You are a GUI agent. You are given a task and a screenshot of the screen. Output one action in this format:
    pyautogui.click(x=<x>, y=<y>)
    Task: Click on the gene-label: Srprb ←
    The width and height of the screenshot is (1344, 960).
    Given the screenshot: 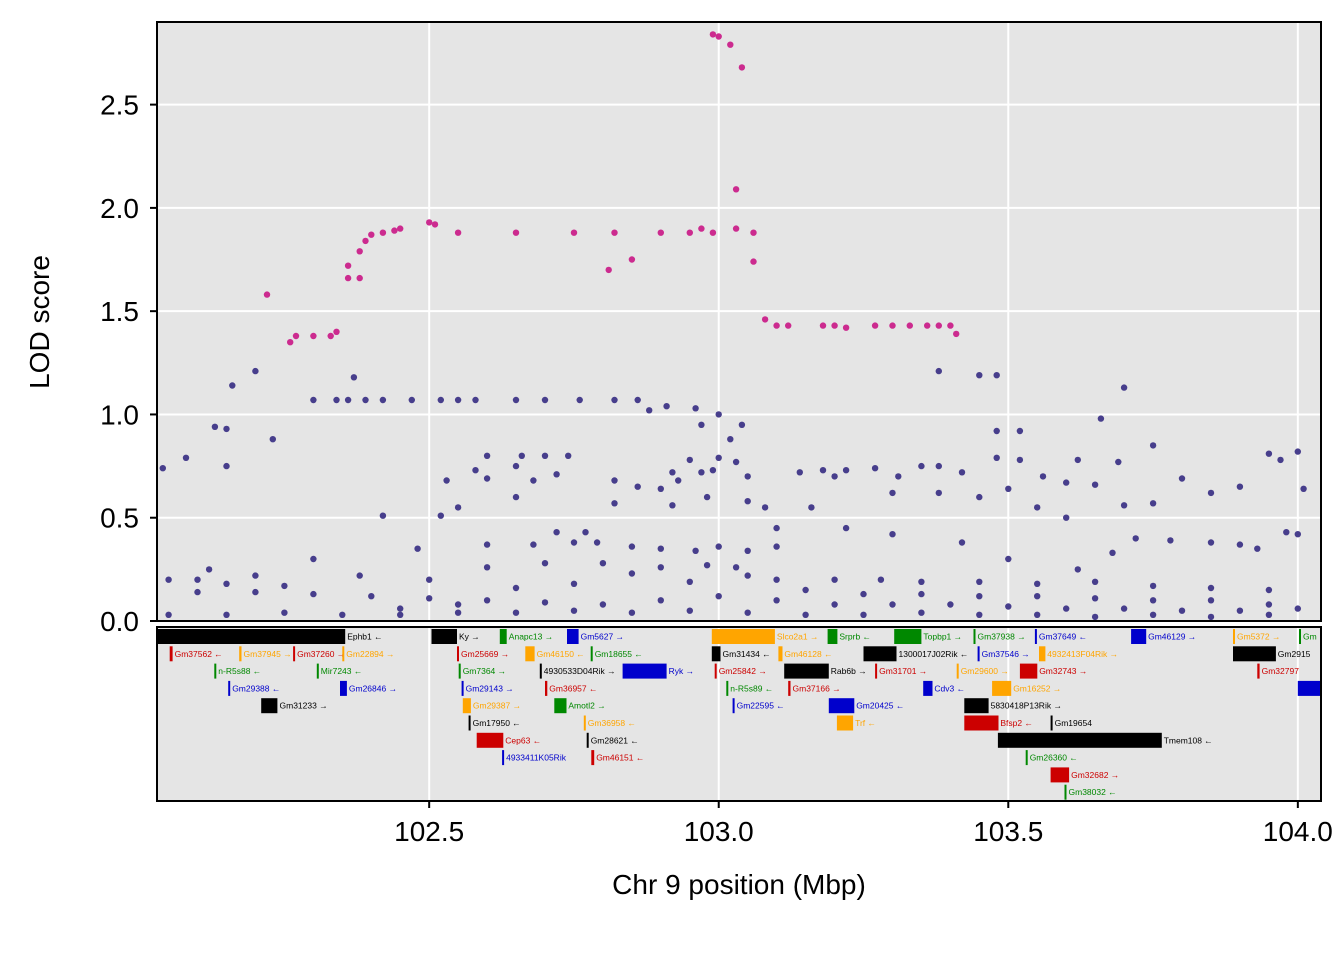 What is the action you would take?
    pyautogui.click(x=855, y=637)
    